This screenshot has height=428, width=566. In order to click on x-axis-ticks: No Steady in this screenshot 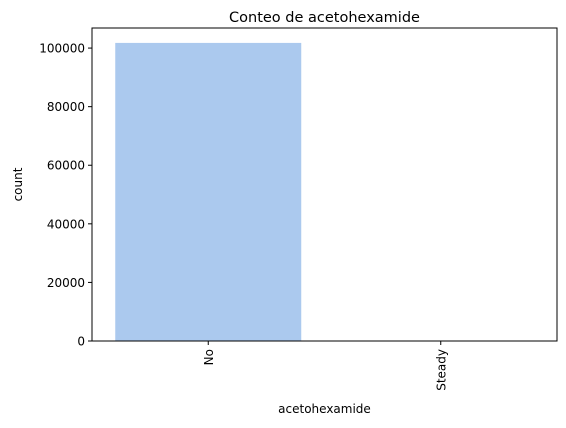, I will do `click(325, 366)`.